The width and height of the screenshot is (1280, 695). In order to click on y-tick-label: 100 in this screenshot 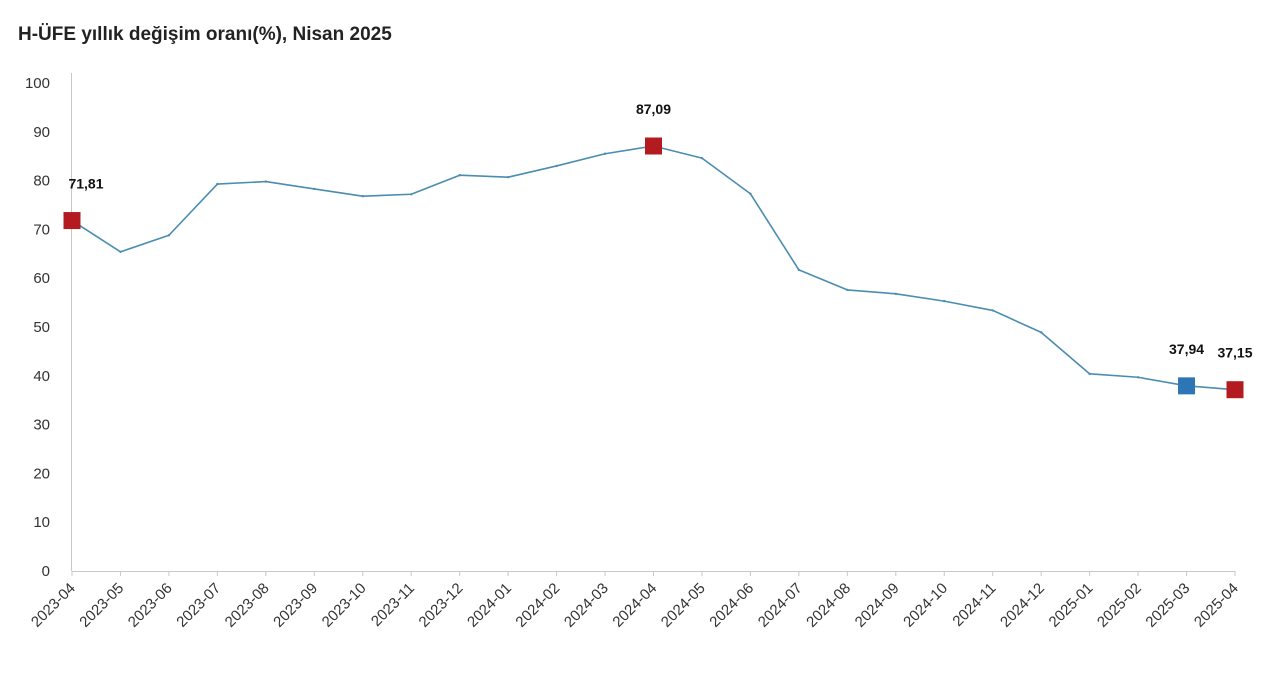, I will do `click(37, 83)`.